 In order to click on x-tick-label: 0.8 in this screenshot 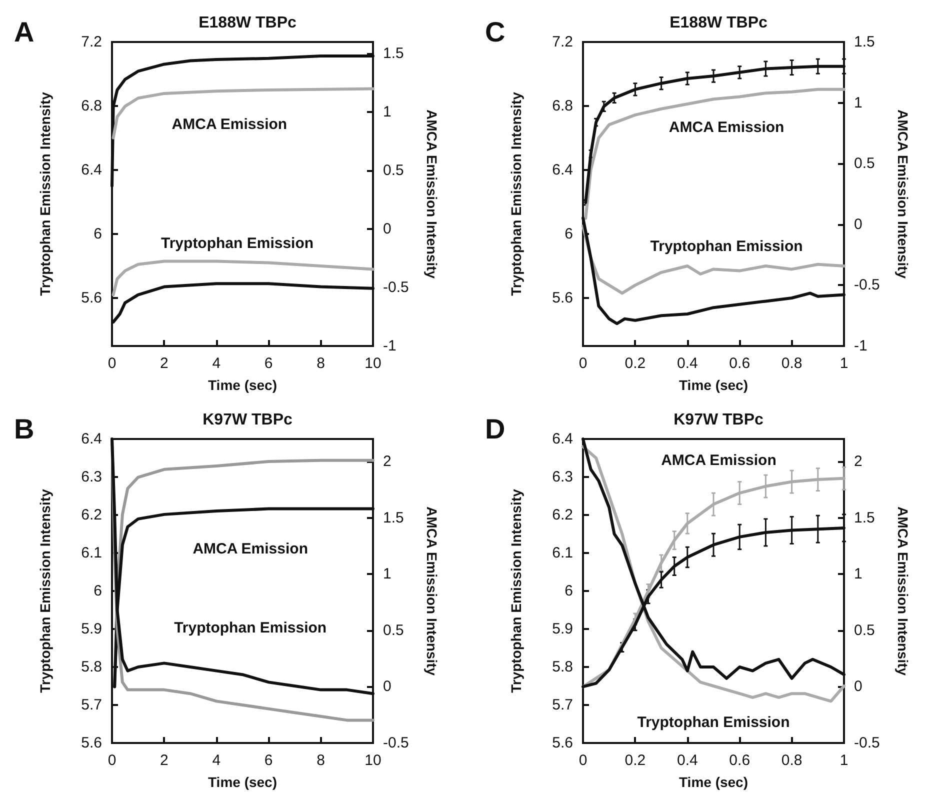, I will do `click(791, 363)`.